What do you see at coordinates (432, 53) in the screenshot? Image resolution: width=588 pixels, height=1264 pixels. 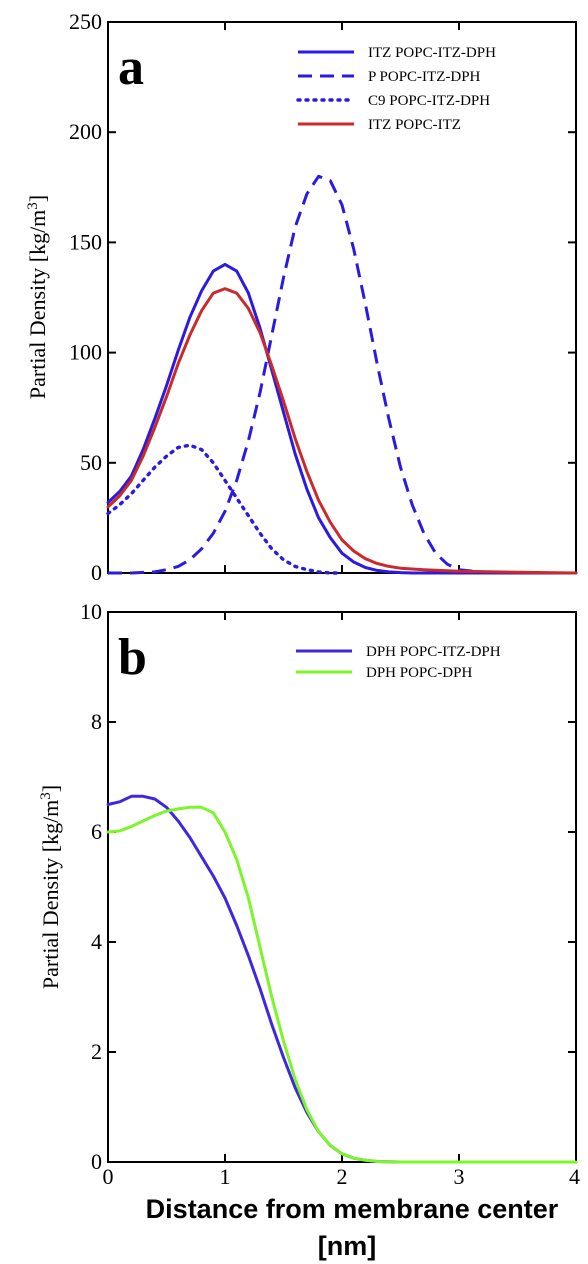 I see `legend-label-itz-popc-itz-dph: ITZ POPC-ITZ-DPH` at bounding box center [432, 53].